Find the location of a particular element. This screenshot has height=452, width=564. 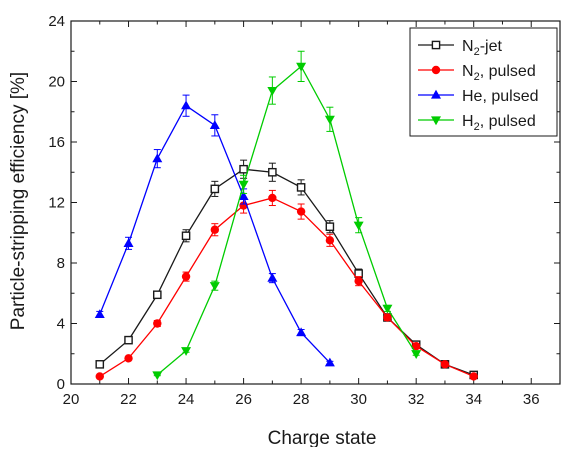

legend-label-h2-pulsed: H2, pulsed is located at coordinates (499, 123).